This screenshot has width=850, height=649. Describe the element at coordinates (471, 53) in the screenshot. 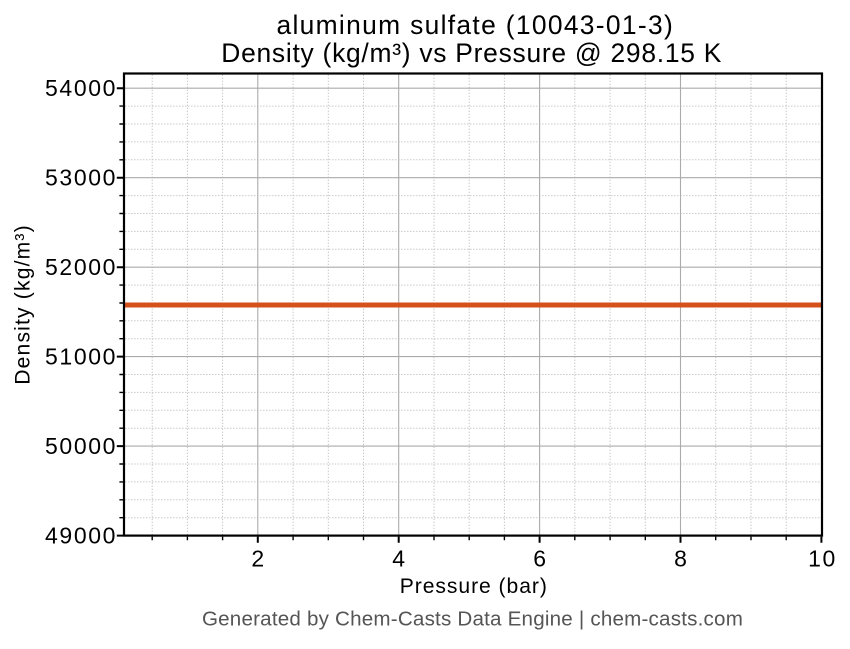

I see `svg-text:Density (kg/m³) vs Pressure @: Density (kg/m³) vs Pressure @ 298.15 K` at that location.